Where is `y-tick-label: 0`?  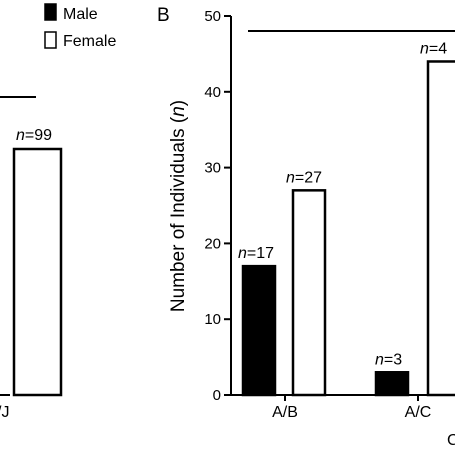
y-tick-label: 0 is located at coordinates (217, 395).